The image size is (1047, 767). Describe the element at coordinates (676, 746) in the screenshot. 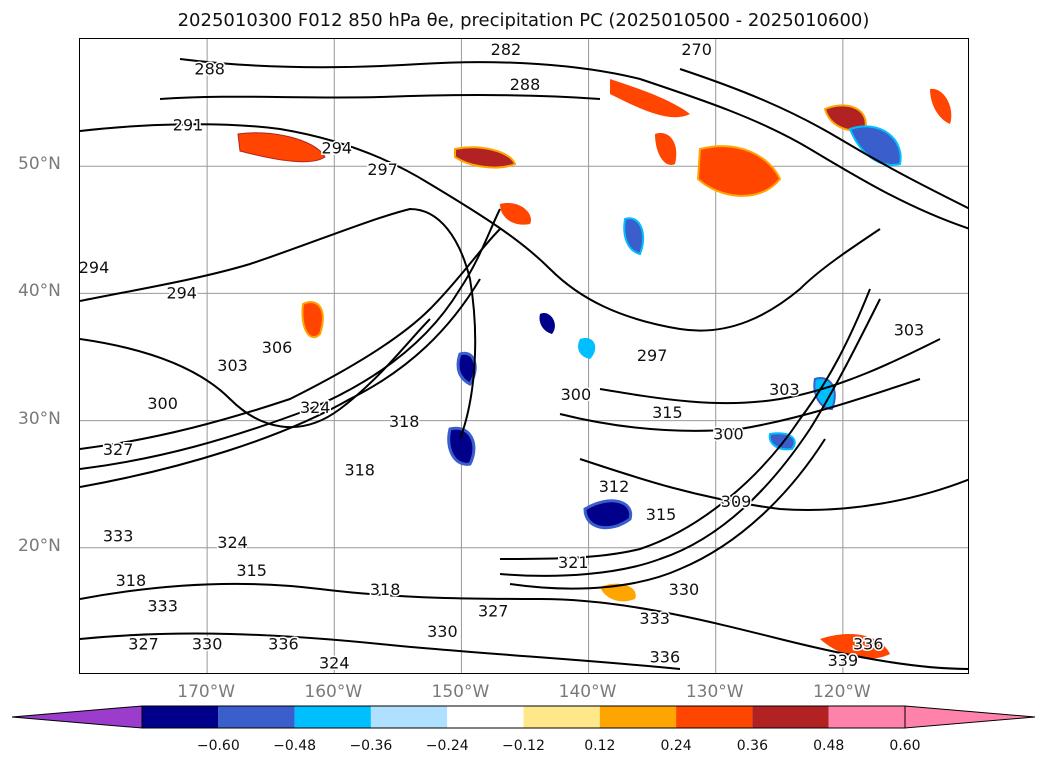

I see `colorbar-tick-label: 0.24` at that location.